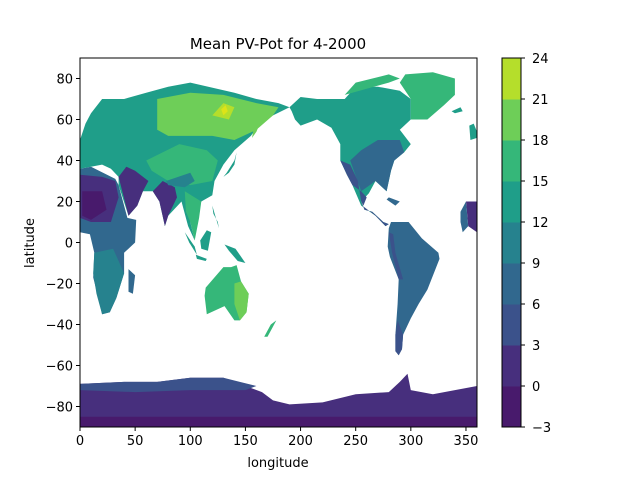  Describe the element at coordinates (536, 264) in the screenshot. I see `colorbar-tick-label: 9` at that location.